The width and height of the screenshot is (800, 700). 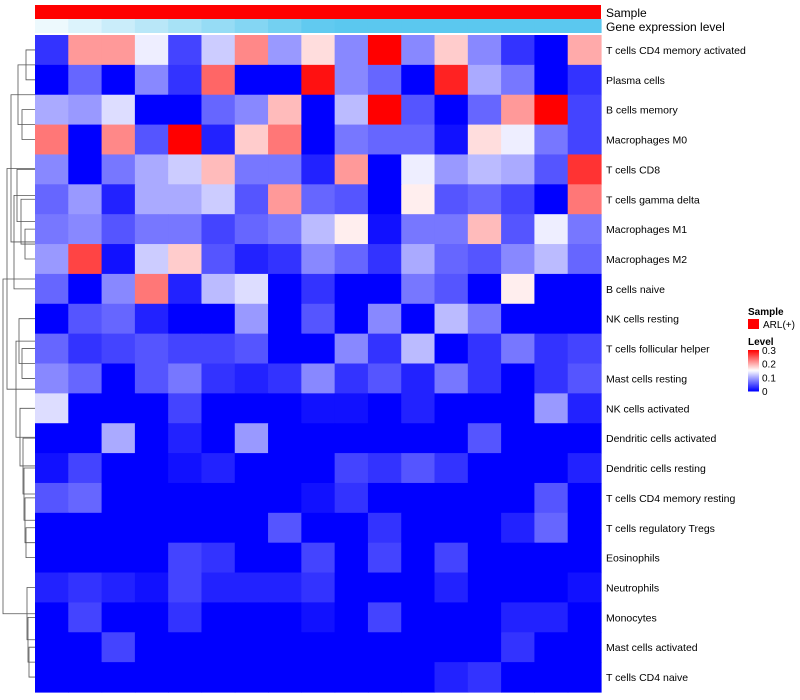 What do you see at coordinates (648, 409) in the screenshot?
I see `row-label: NK cells activated` at bounding box center [648, 409].